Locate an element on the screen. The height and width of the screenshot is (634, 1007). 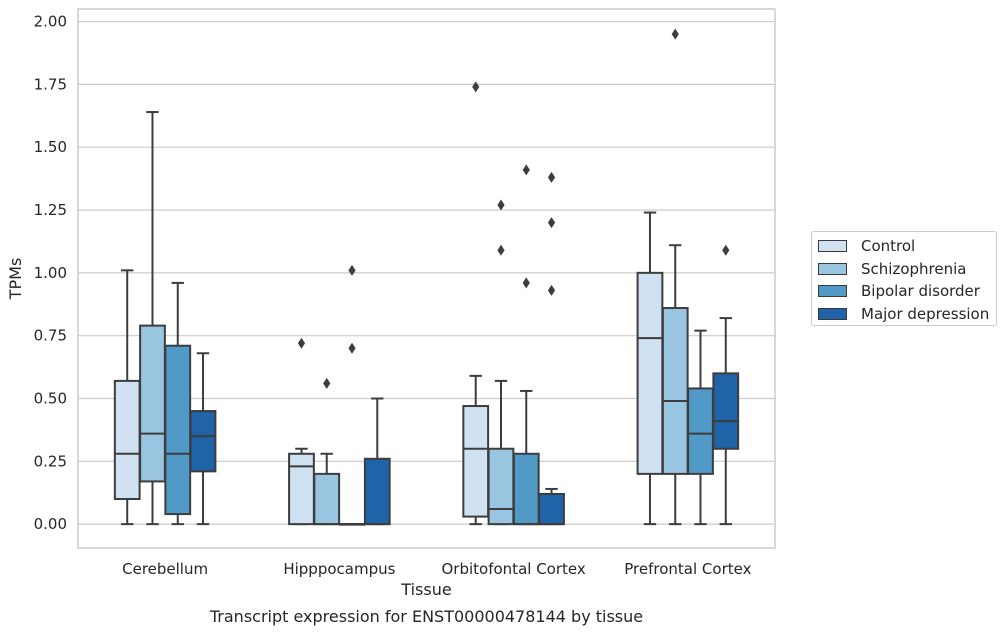
box-major-depression-prefrontal-cortex is located at coordinates (726, 385).